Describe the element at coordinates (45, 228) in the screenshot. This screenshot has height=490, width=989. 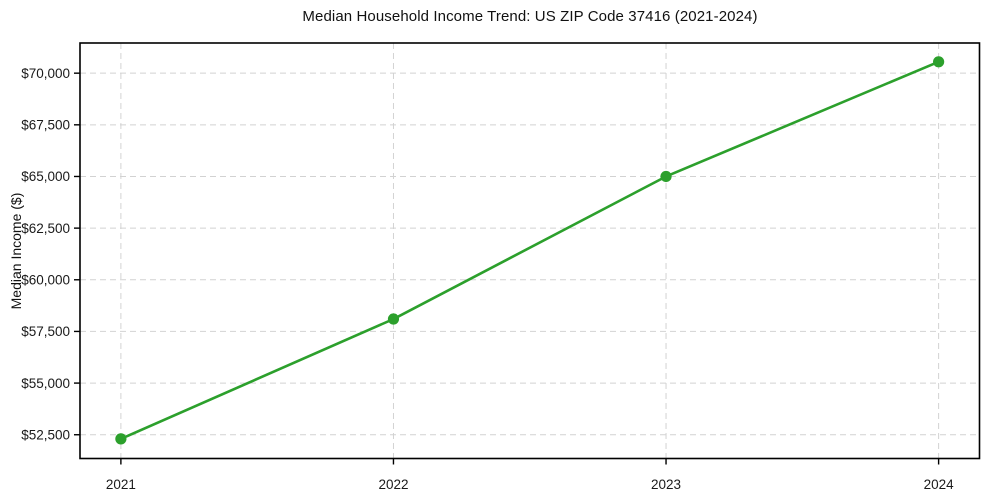
I see `y-tick-label: $62,500` at that location.